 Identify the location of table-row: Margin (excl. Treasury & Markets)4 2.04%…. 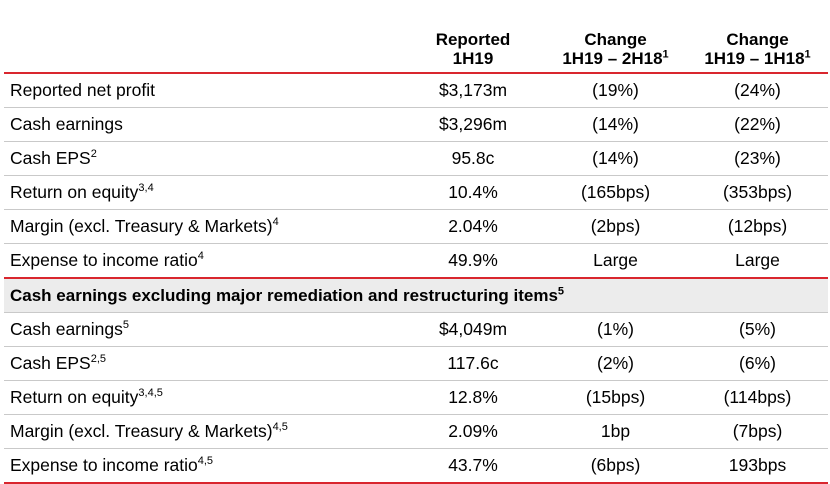
(416, 226).